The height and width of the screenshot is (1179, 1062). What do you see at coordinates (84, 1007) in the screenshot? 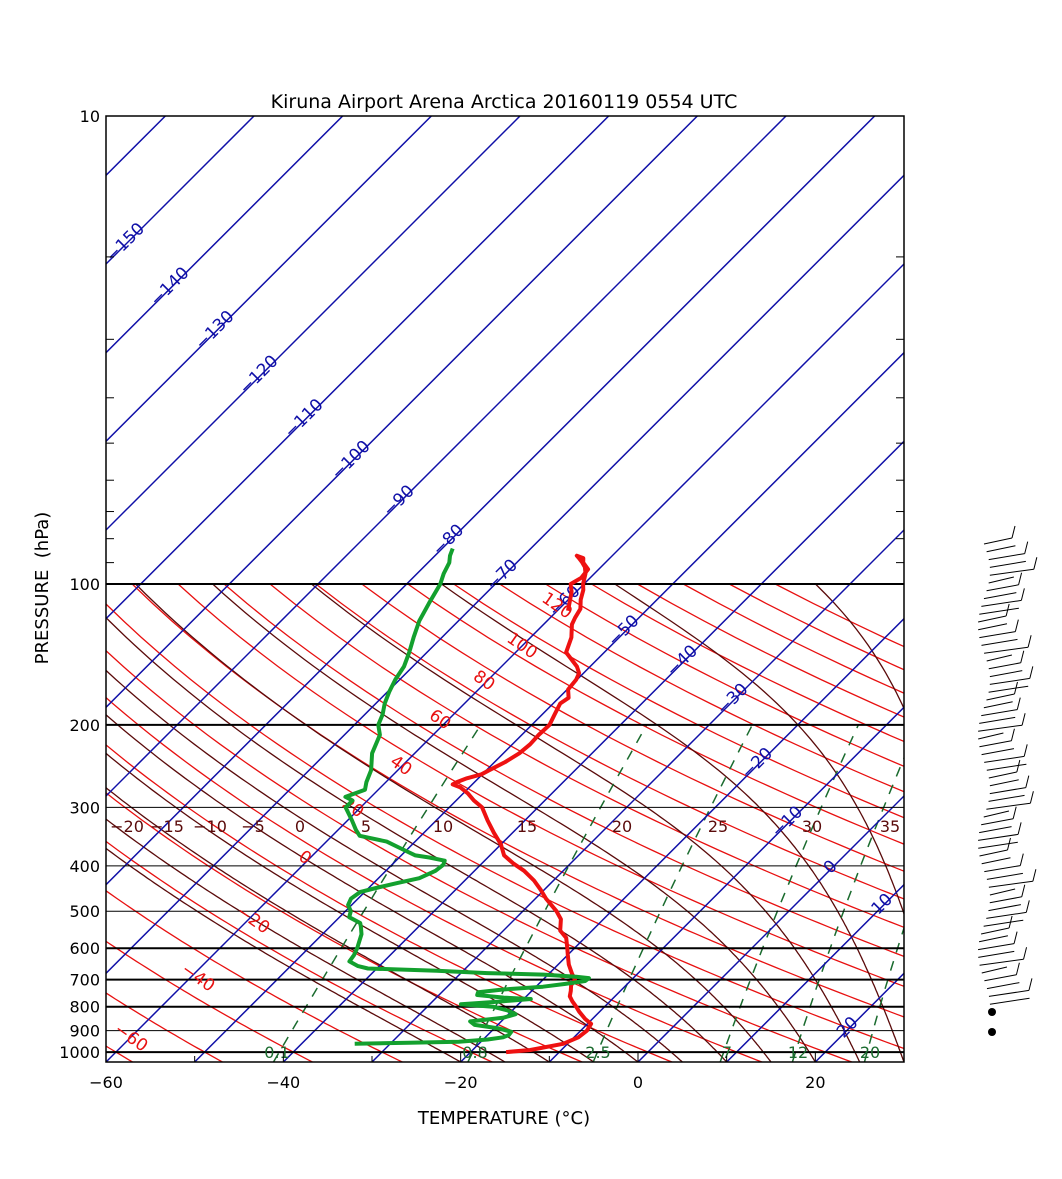
I see `y-tick-label: 800` at bounding box center [84, 1007].